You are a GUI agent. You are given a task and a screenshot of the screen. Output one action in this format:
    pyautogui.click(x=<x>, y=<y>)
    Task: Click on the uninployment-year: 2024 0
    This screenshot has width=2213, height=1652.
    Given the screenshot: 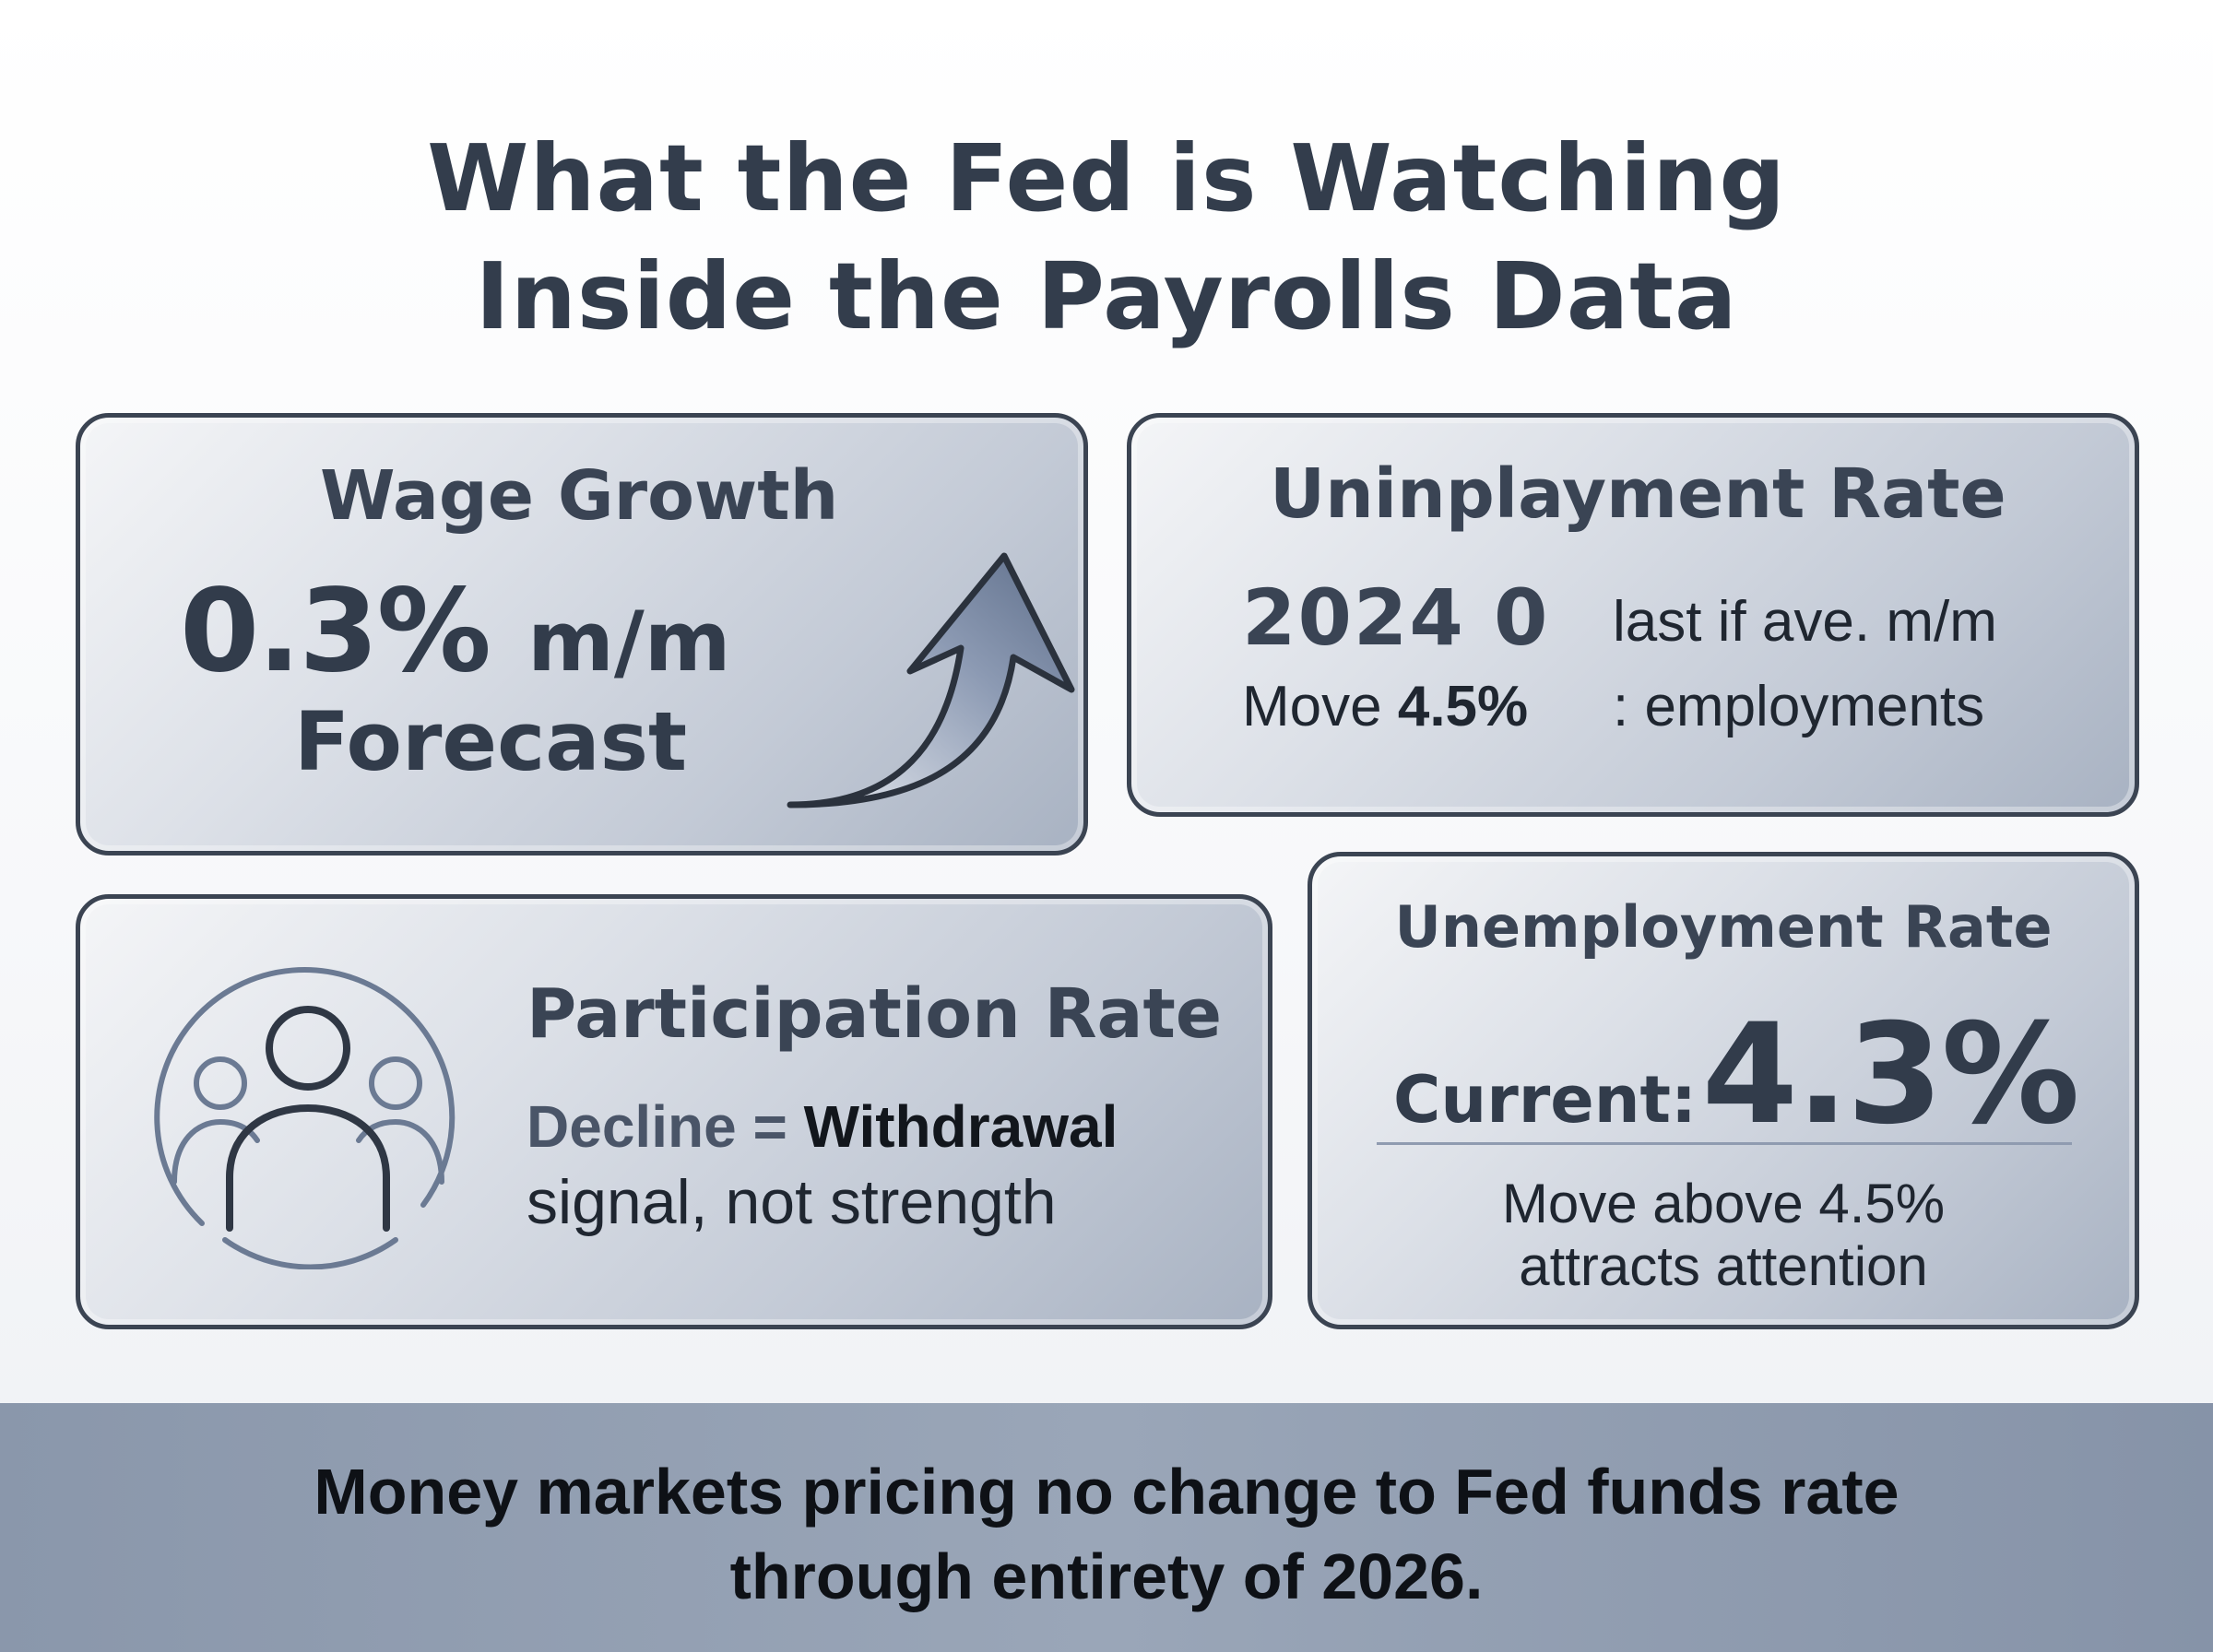 What is the action you would take?
    pyautogui.click(x=1396, y=617)
    